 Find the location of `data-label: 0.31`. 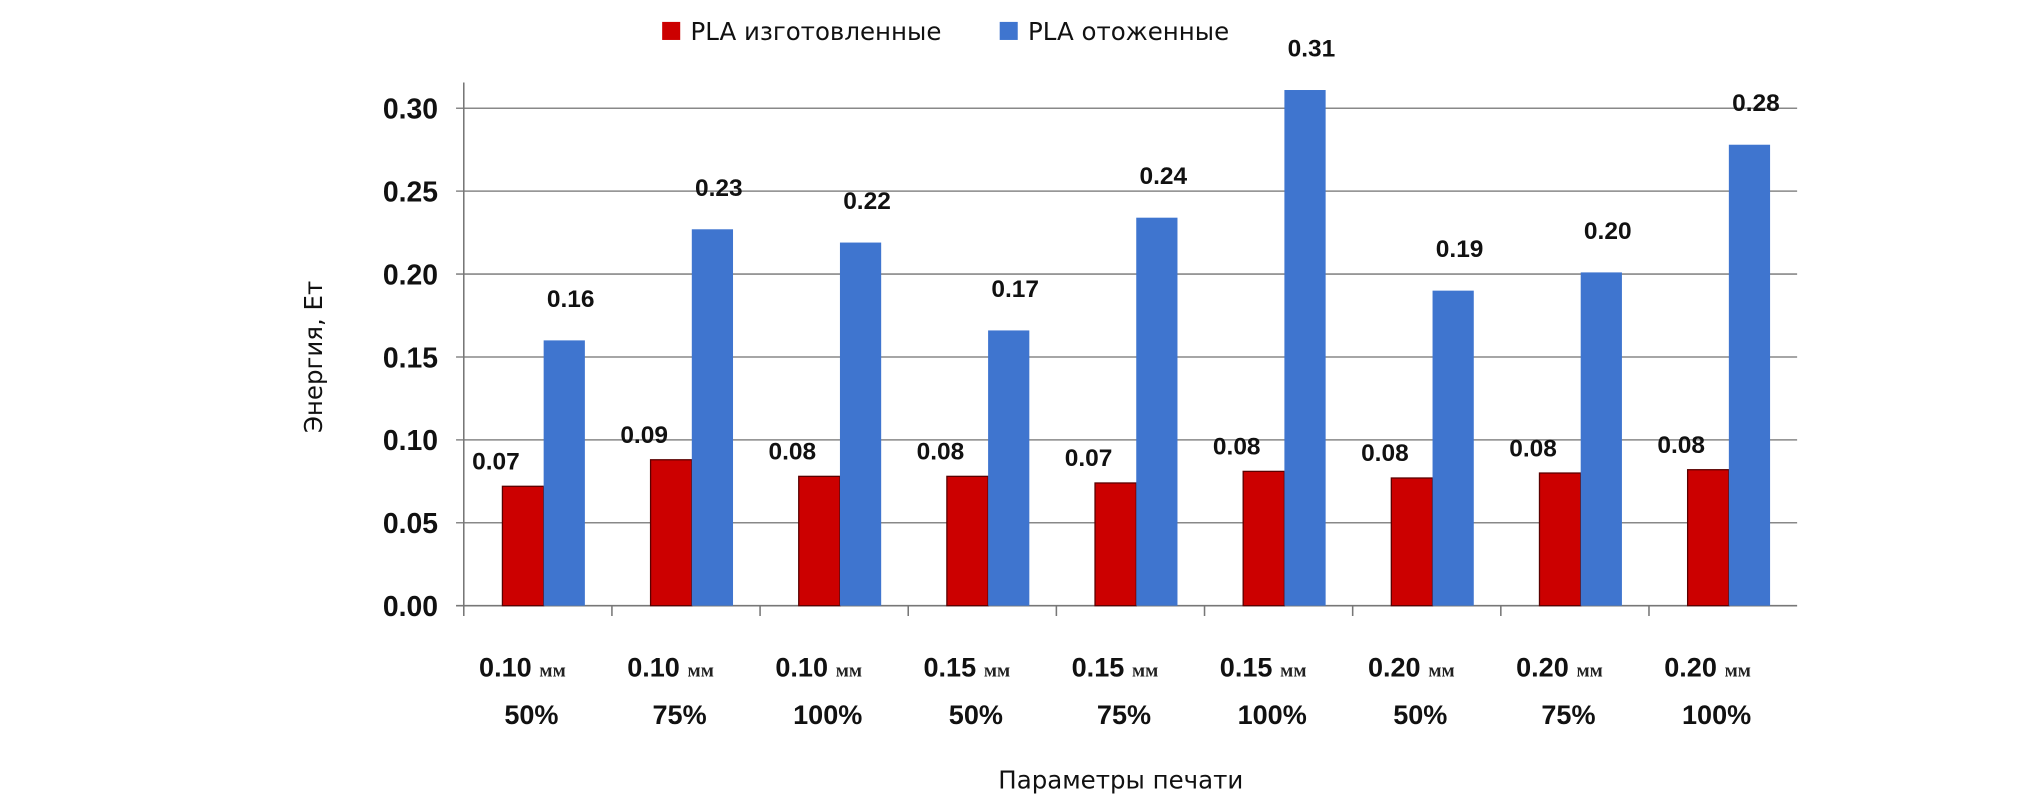

data-label: 0.31 is located at coordinates (1312, 49).